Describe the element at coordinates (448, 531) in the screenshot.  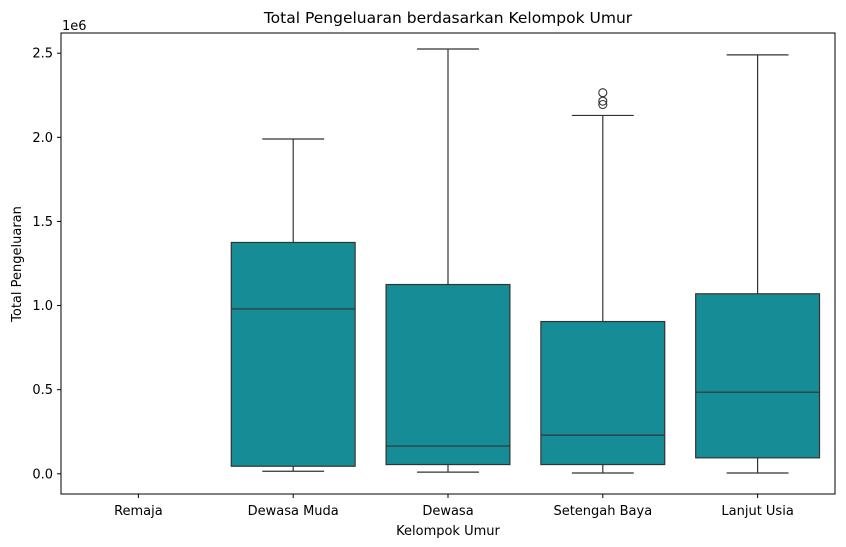
I see `x-axis-title: Kelompok Umur` at that location.